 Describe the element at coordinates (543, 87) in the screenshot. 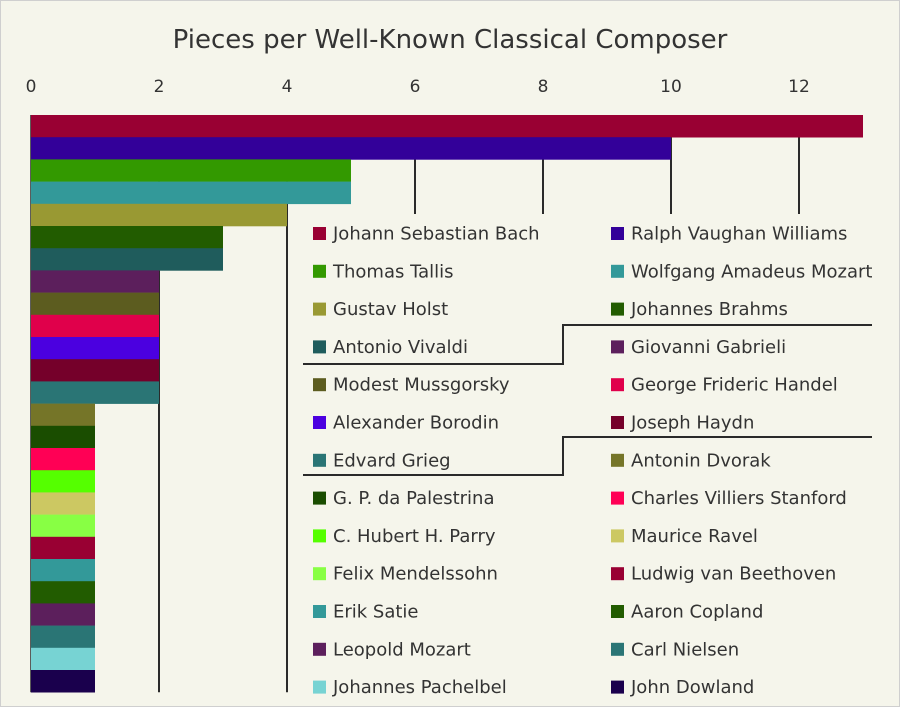

I see `x-tick-label: 8` at that location.